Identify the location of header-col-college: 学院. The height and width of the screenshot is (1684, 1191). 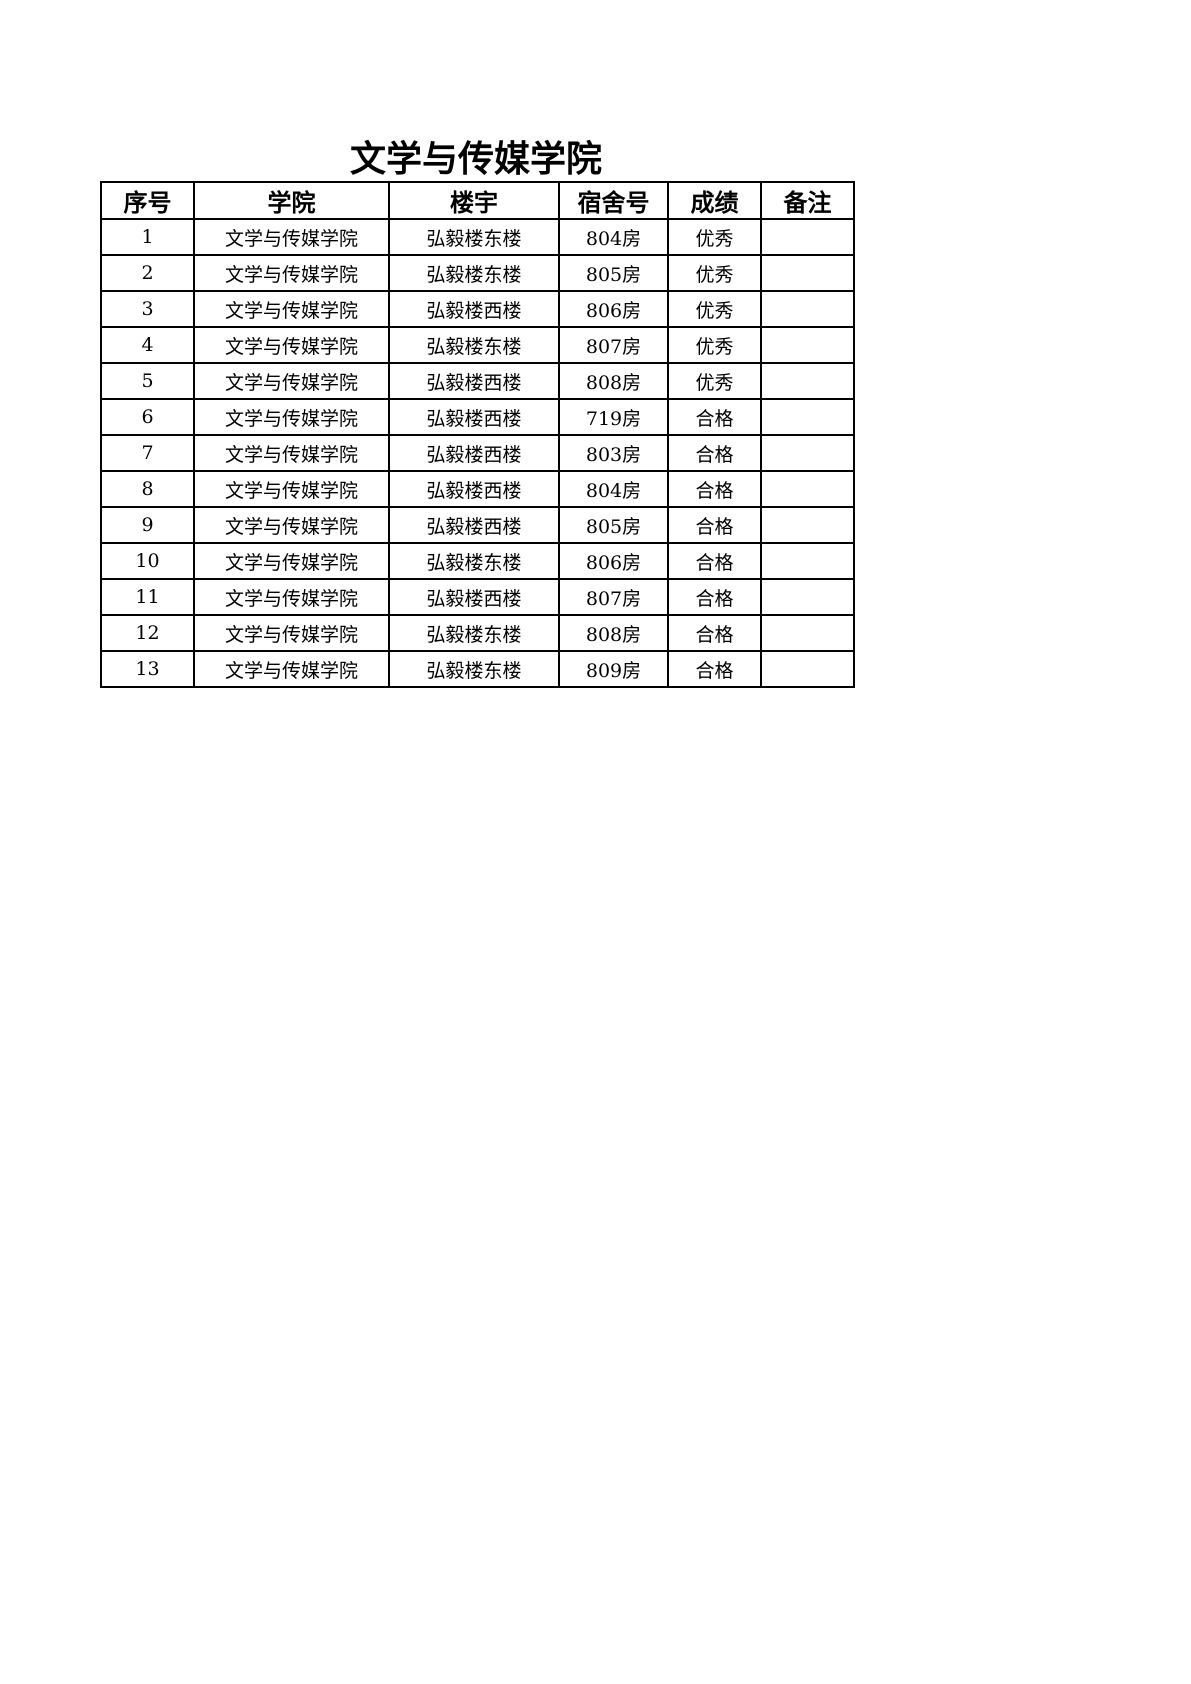
(291, 200).